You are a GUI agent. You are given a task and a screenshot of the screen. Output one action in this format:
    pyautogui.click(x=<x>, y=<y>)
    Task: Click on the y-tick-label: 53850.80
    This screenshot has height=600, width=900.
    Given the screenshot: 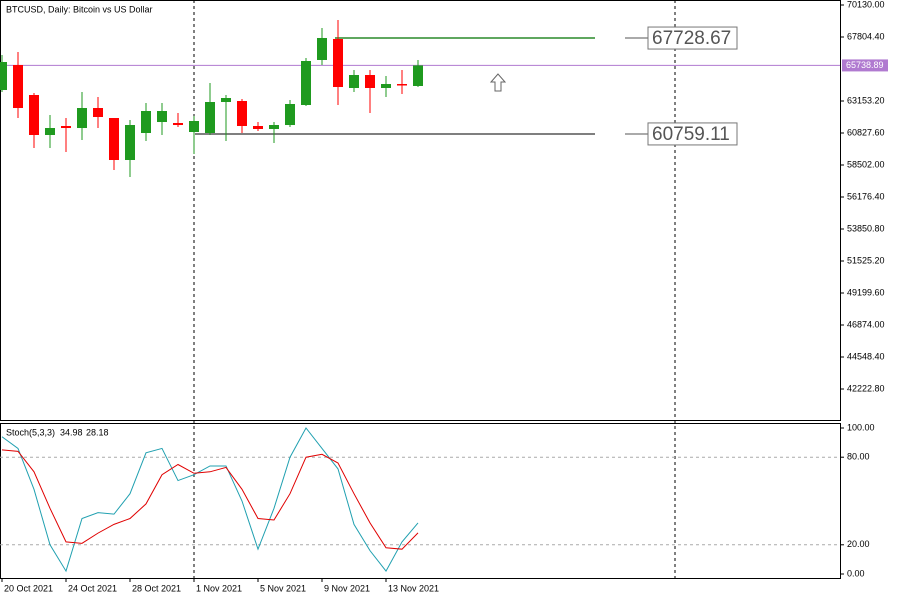 What is the action you would take?
    pyautogui.click(x=866, y=228)
    